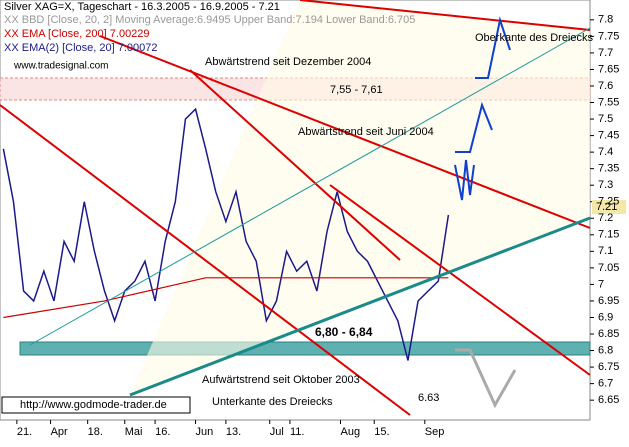 The image size is (629, 447). What do you see at coordinates (605, 185) in the screenshot?
I see `y-tick-label: 7.3` at bounding box center [605, 185].